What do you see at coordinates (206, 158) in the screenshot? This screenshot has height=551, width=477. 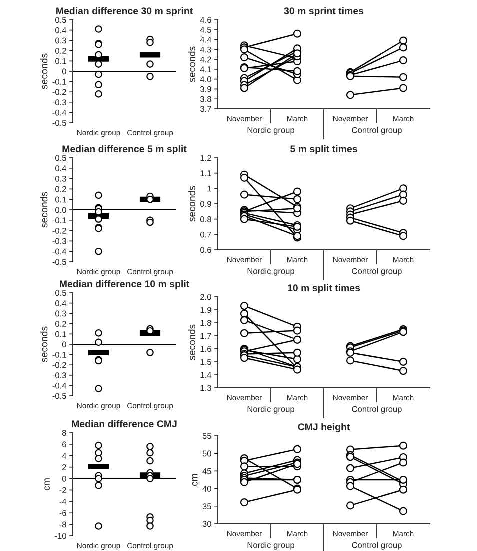 I see `y-tick-label: 1.2` at bounding box center [206, 158].